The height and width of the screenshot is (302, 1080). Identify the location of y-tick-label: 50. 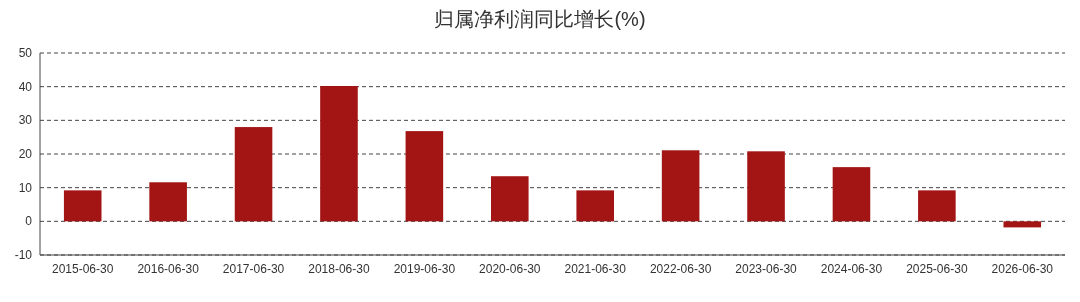
(25, 53).